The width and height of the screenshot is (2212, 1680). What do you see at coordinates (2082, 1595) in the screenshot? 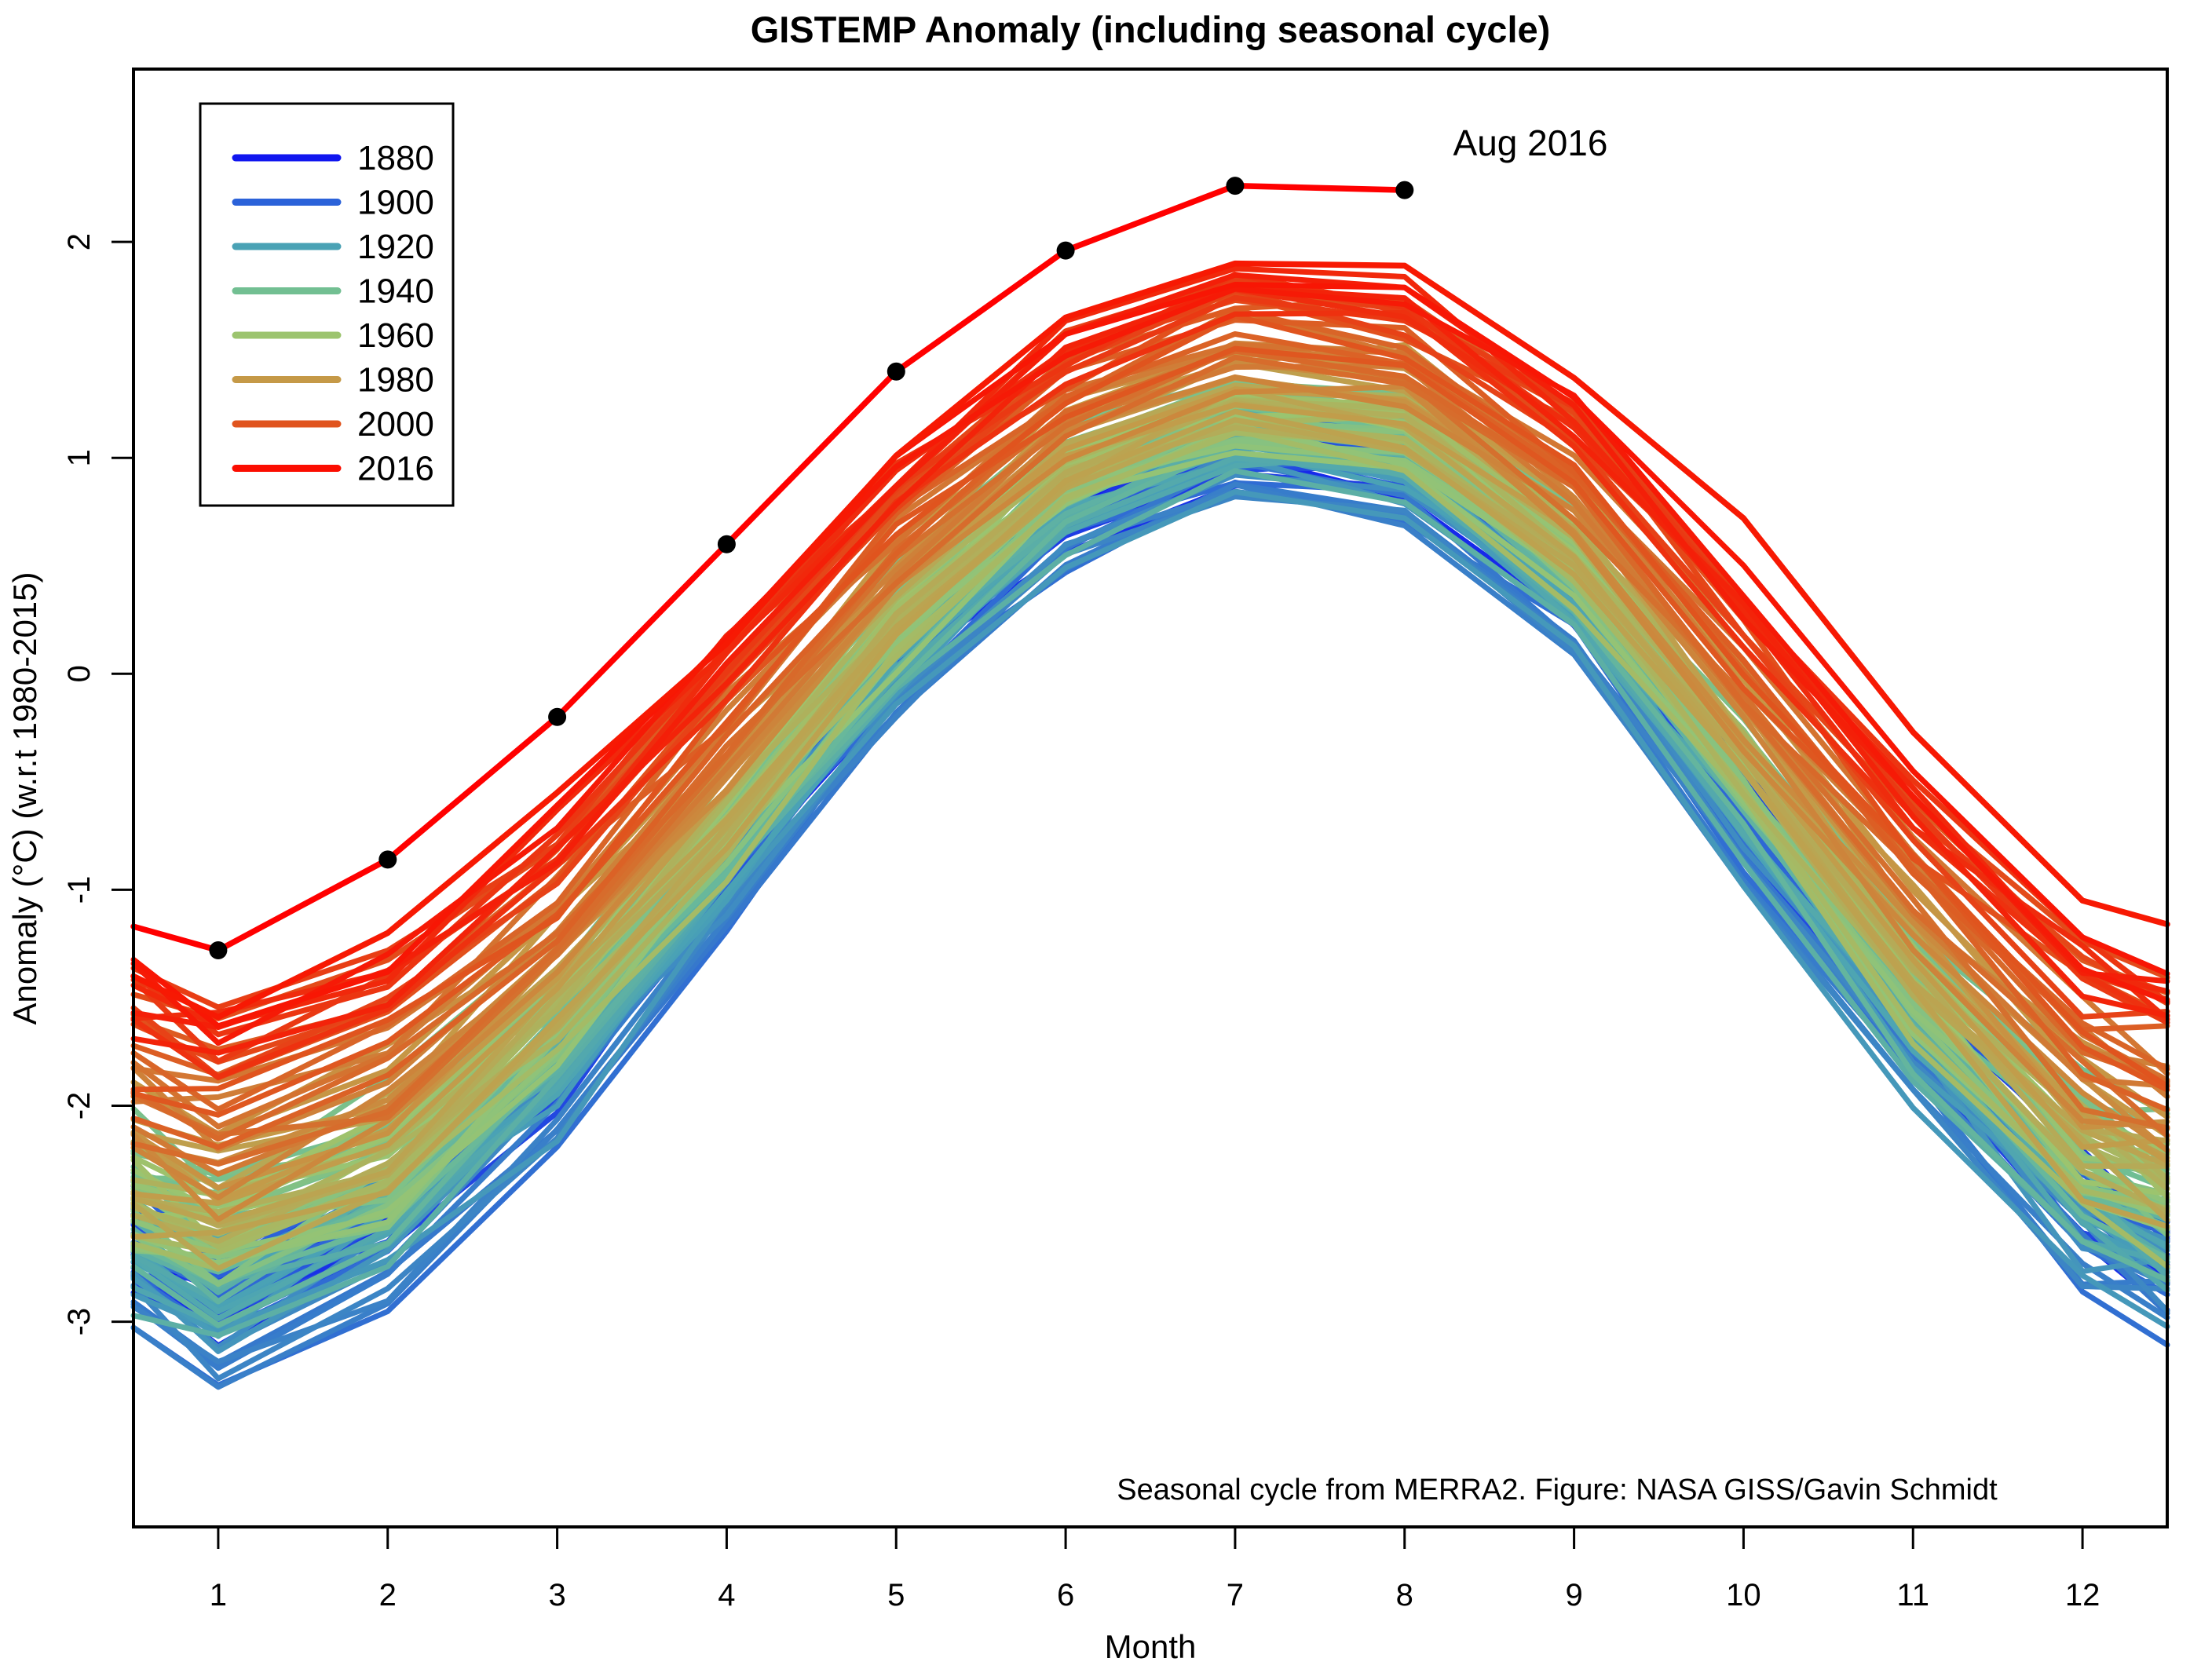
I see `x-tick-label: 12` at bounding box center [2082, 1595].